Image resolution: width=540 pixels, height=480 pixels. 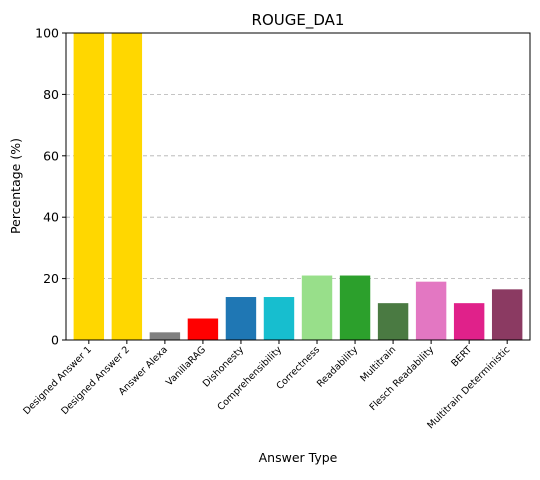 What do you see at coordinates (50, 187) in the screenshot?
I see `y-axis-ticks: 0 20 40 60 80 100` at bounding box center [50, 187].